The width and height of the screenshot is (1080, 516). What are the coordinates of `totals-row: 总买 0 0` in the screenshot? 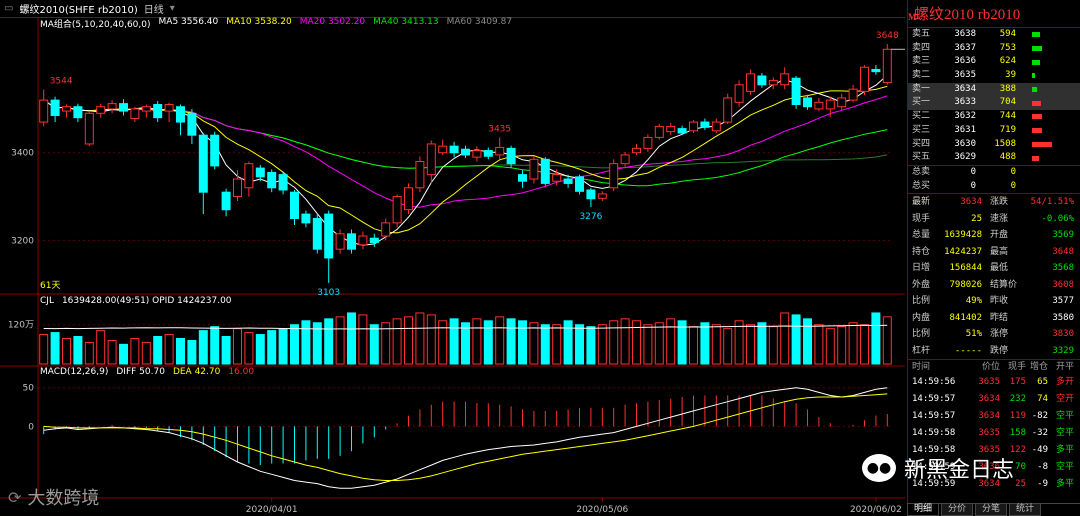 It's located at (994, 187).